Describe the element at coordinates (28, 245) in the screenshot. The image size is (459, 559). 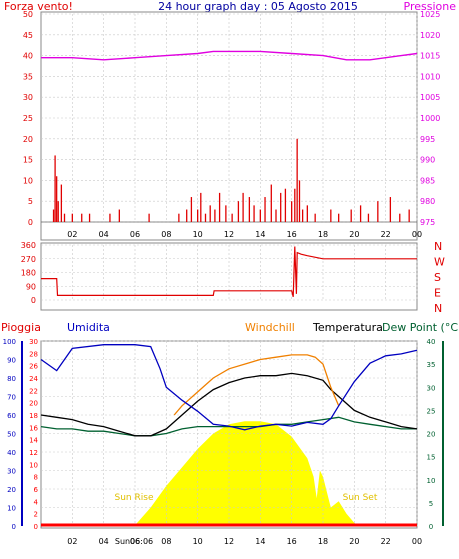
I see `direction-tick-label: 360` at that location.